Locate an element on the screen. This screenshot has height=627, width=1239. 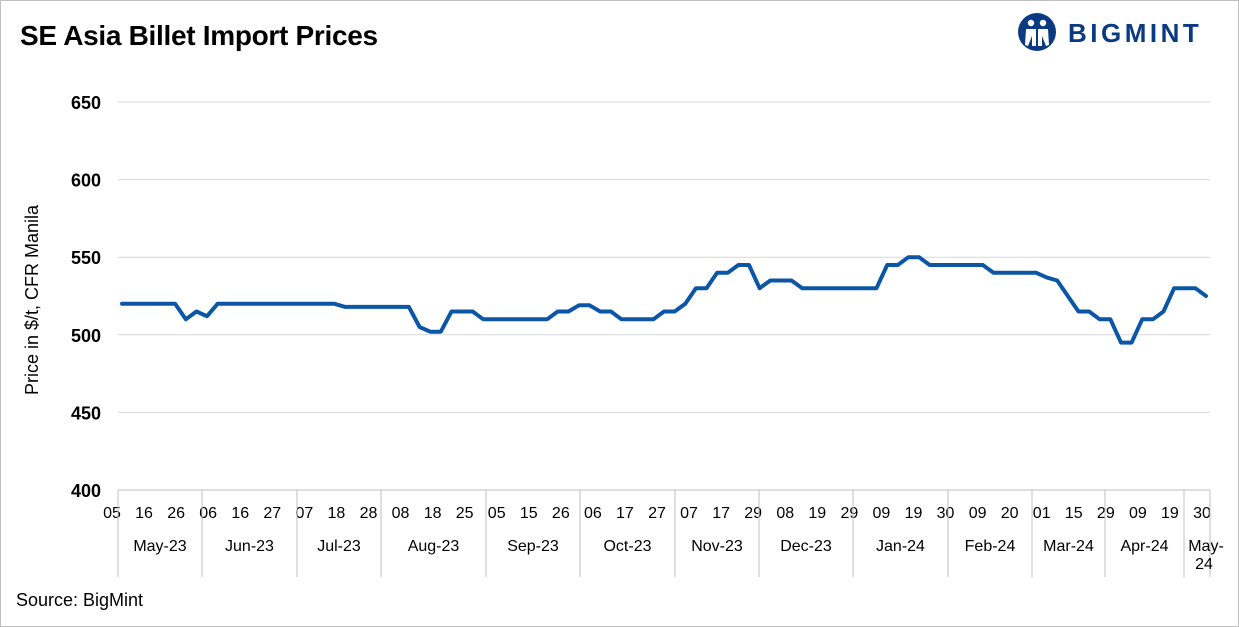
x-tick-label: 20 is located at coordinates (1010, 513).